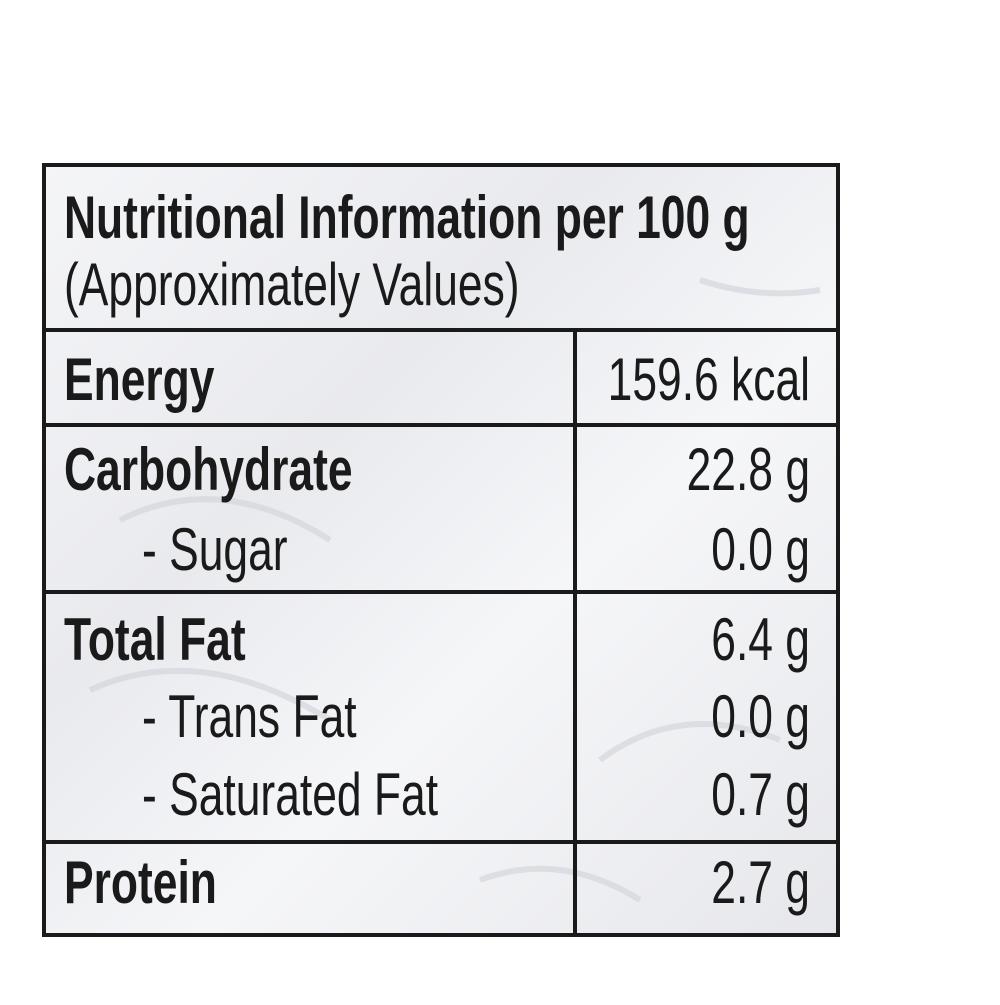 Image resolution: width=1000 pixels, height=1005 pixels. I want to click on label-subtitle: (Approximately Values), so click(292, 285).